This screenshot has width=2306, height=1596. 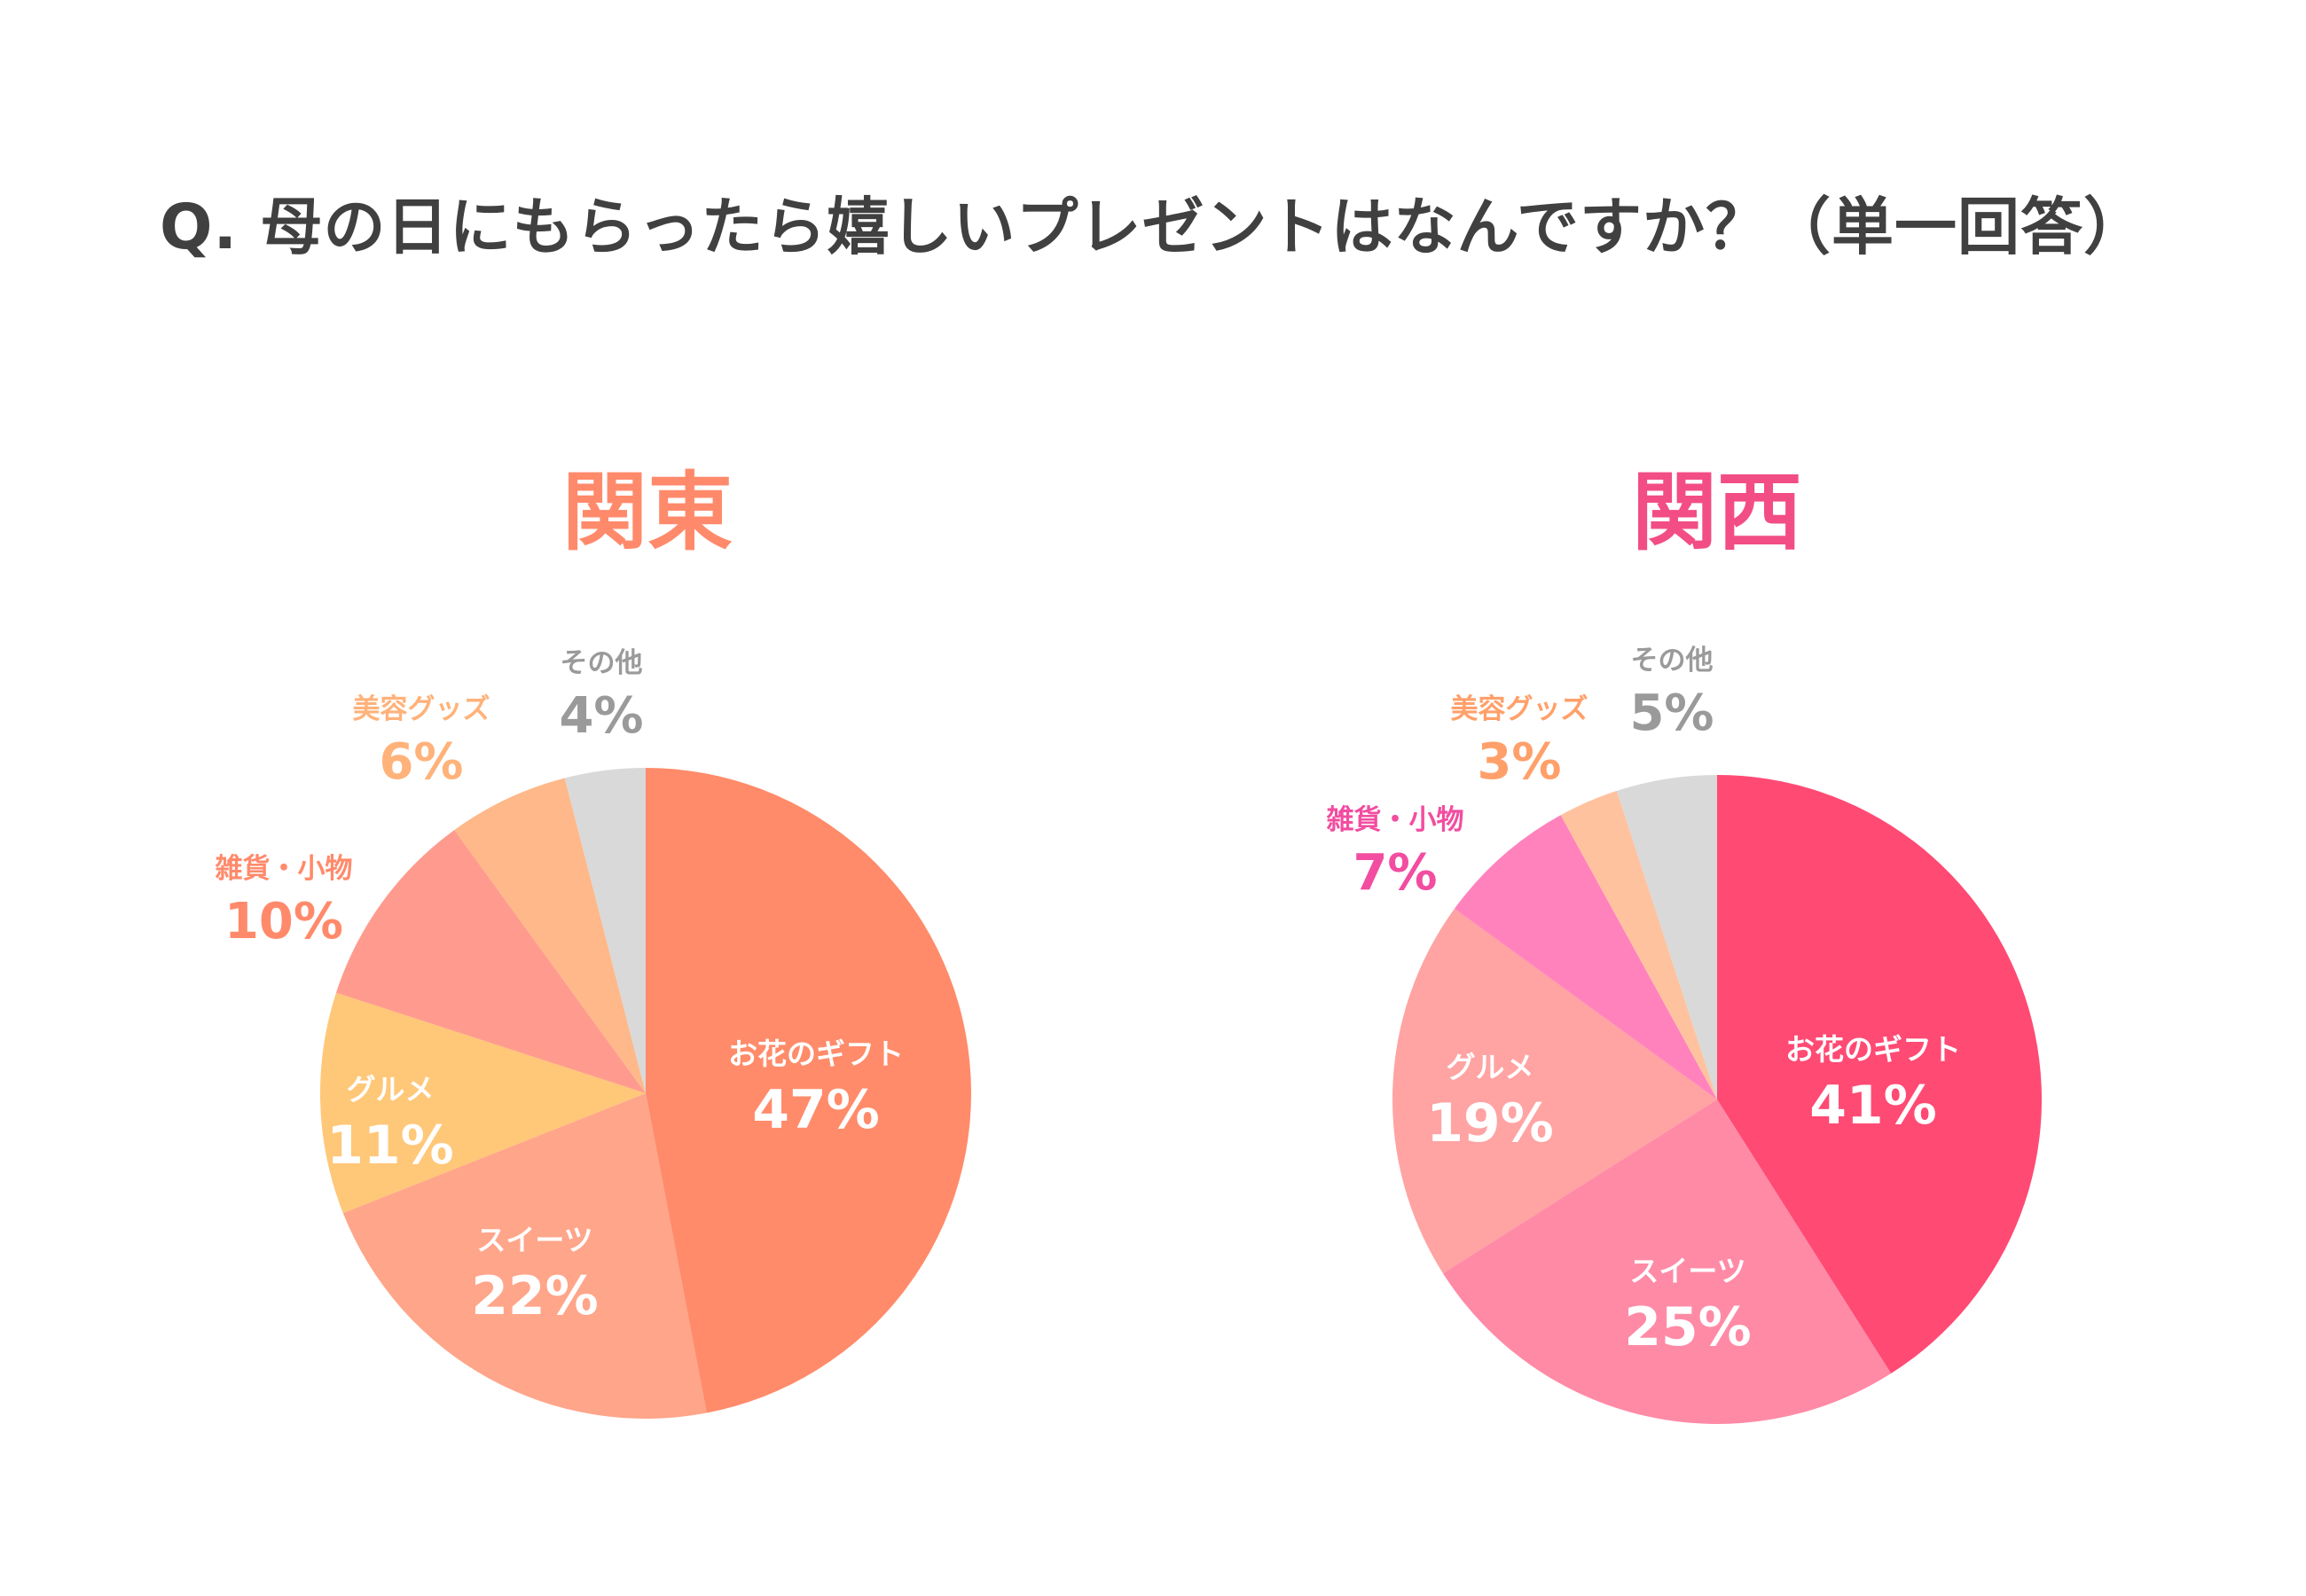 I want to click on slice-label-kanto-4: 美容グッズ, so click(x=421, y=709).